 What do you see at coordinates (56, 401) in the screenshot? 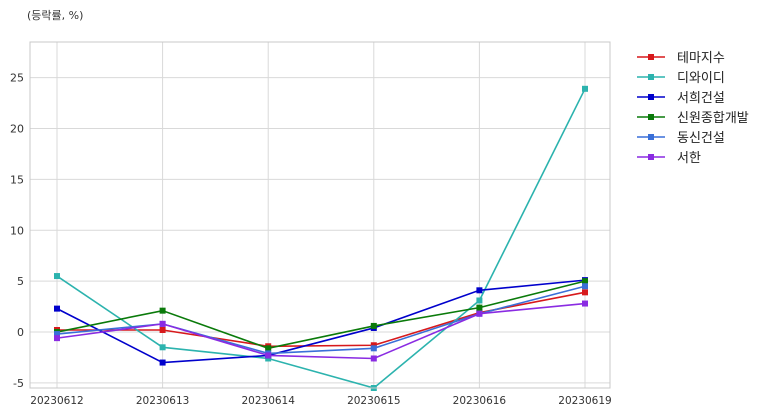
I see `x-tick-label: 20230612` at bounding box center [56, 401].